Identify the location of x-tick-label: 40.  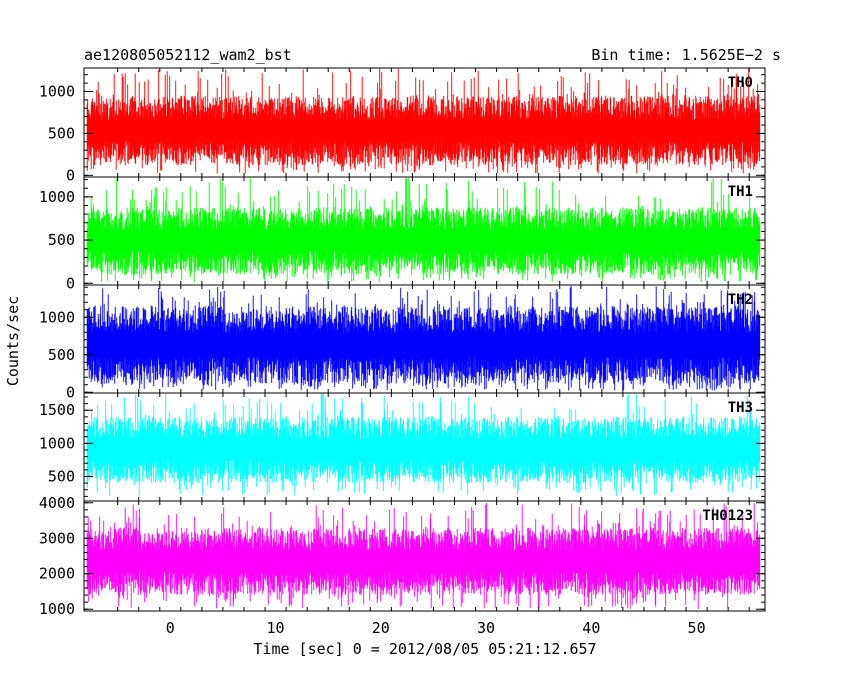
(591, 628).